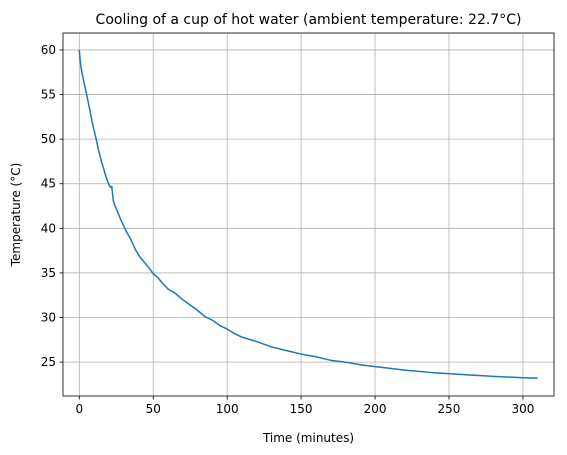 The image size is (567, 455). I want to click on y-tick-label: 55, so click(48, 95).